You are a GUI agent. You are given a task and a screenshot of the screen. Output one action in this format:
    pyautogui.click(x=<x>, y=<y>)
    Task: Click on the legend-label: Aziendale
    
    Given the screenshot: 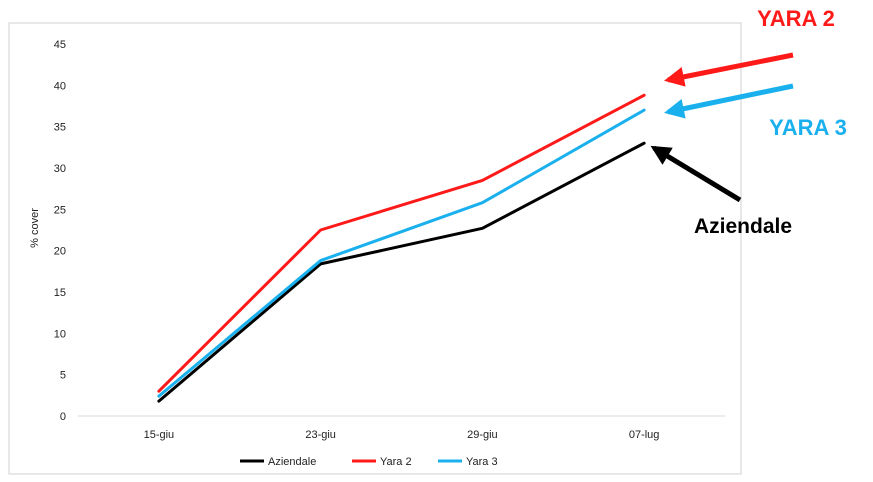 What is the action you would take?
    pyautogui.click(x=292, y=462)
    